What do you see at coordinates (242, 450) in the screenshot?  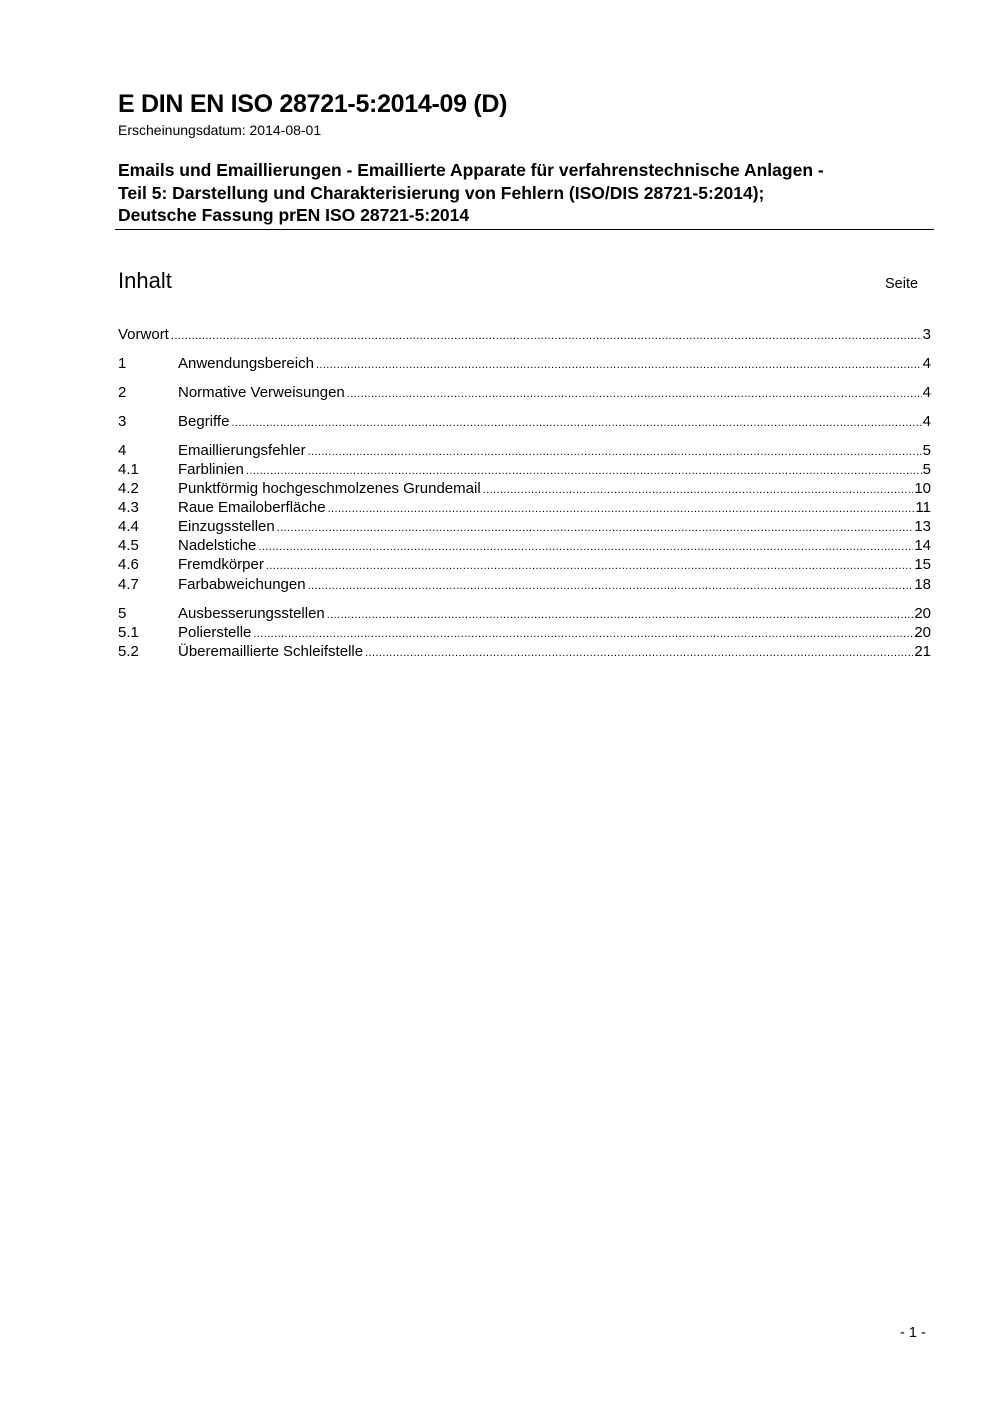 I see `toc-entry-label: Emaillierungsfehler` at bounding box center [242, 450].